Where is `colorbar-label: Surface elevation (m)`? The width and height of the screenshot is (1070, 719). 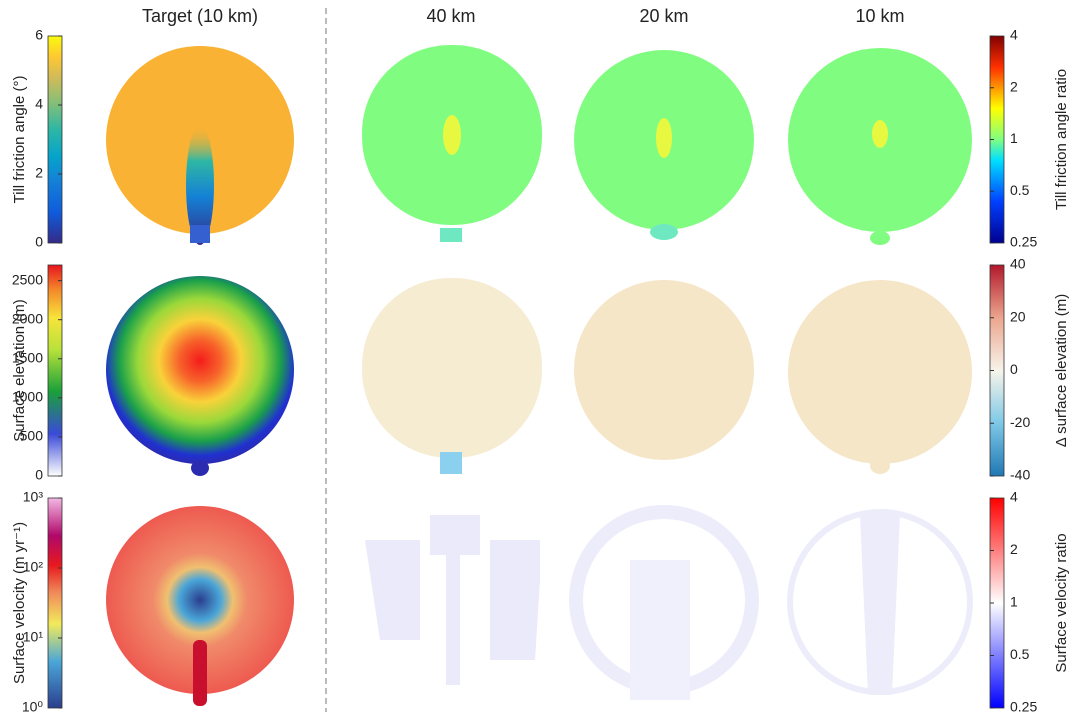 colorbar-label: Surface elevation (m) is located at coordinates (19, 370).